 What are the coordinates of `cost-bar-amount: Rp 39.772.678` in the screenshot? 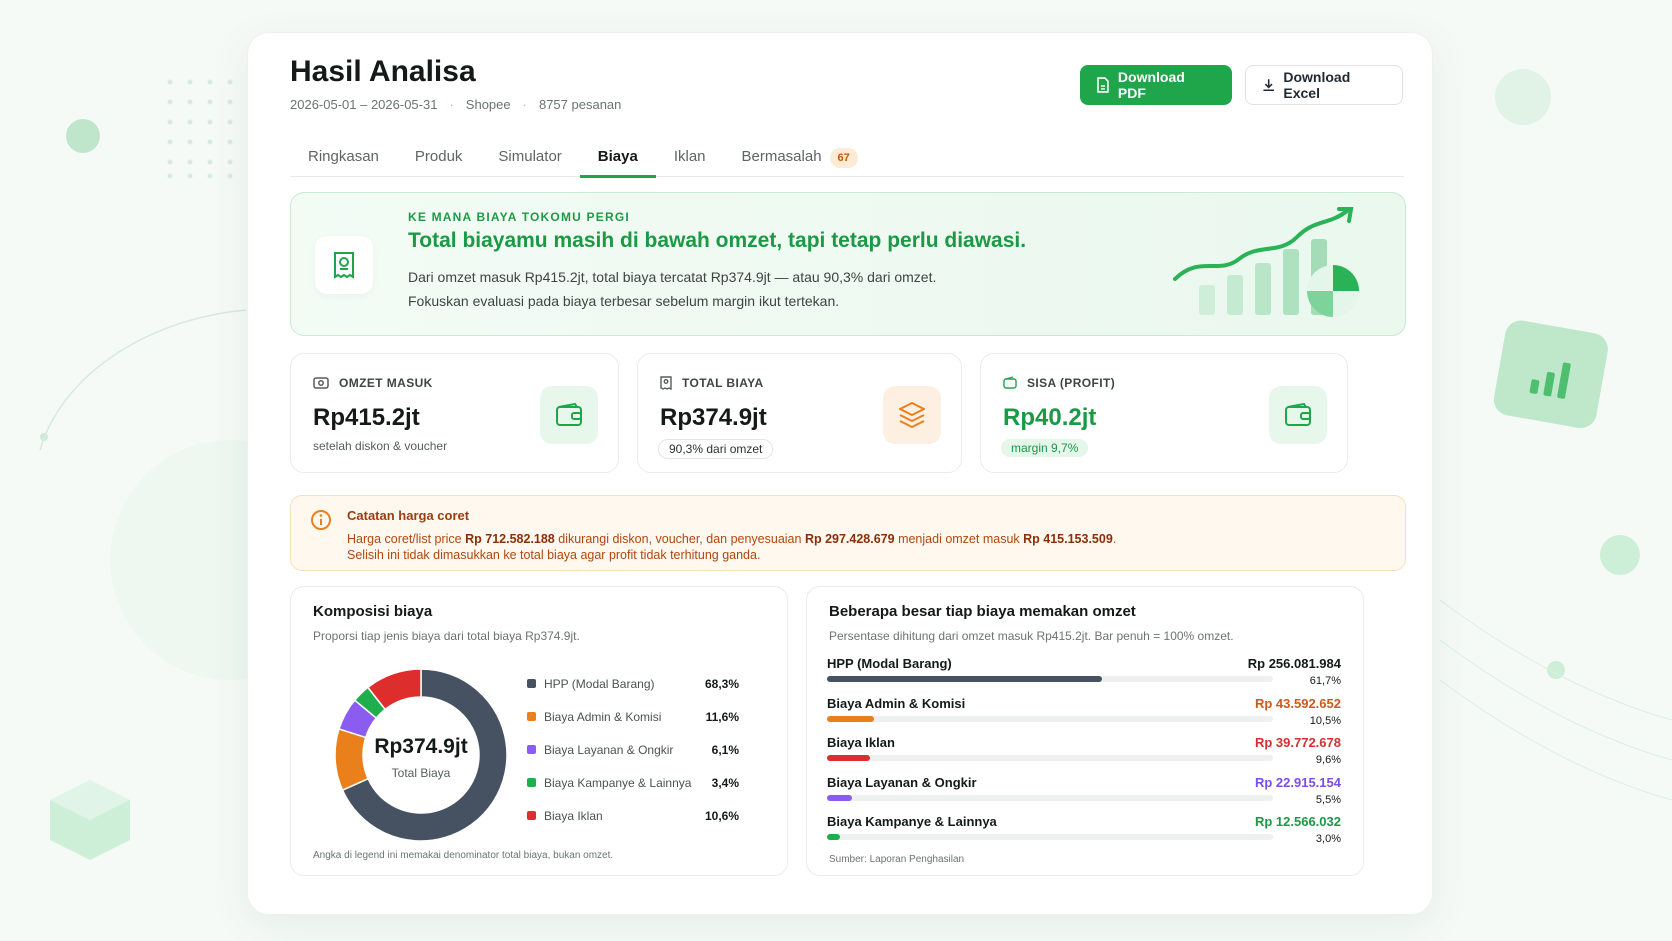 It's located at (1297, 742).